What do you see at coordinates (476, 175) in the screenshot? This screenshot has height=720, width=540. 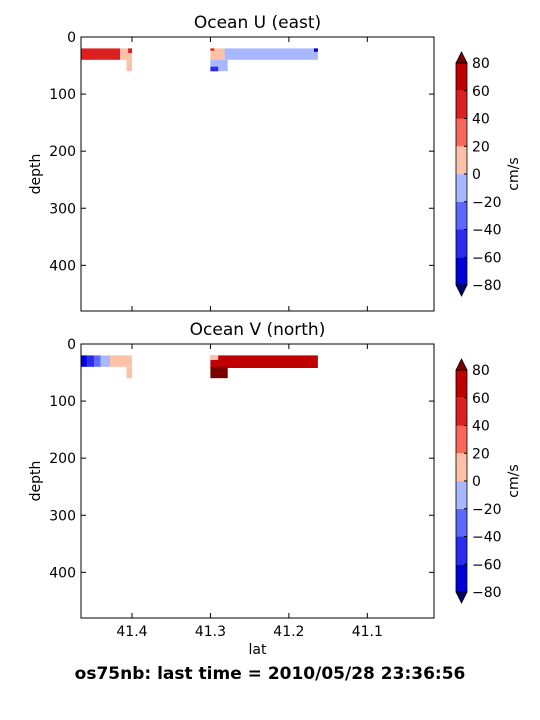 I see `panel1-colorbar-tick-label: 0` at bounding box center [476, 175].